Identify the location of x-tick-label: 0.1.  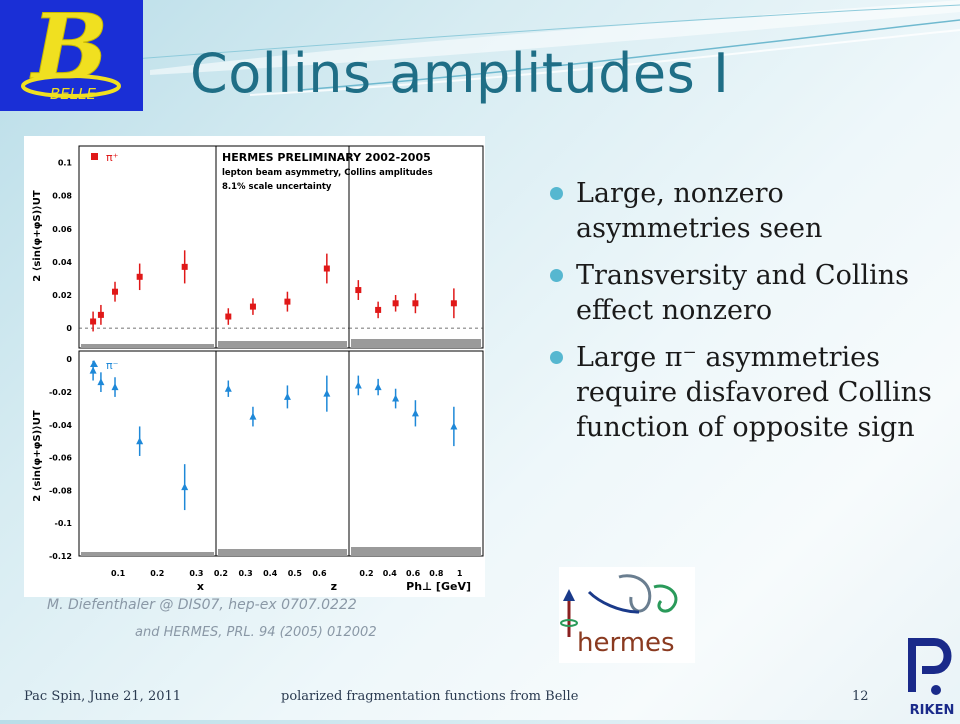
(118, 573).